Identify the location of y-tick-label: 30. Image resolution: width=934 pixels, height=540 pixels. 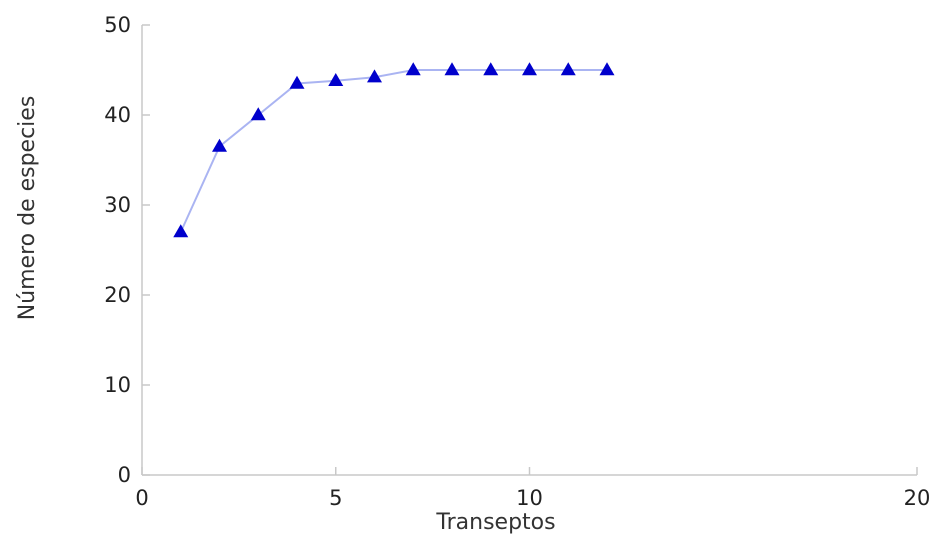
(117, 205).